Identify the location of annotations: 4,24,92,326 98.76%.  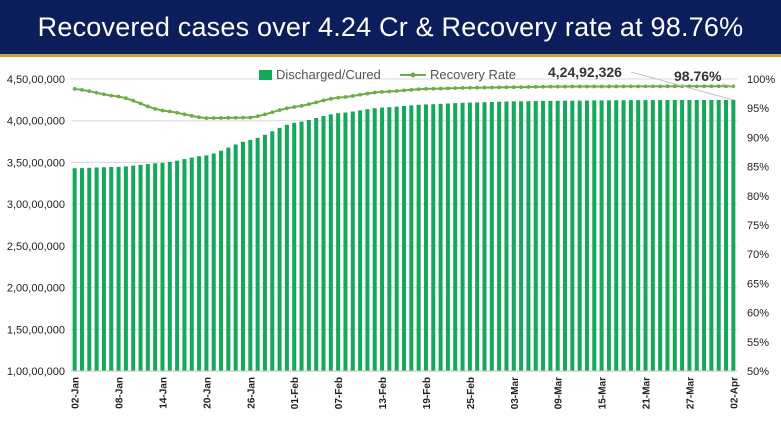
(641, 82).